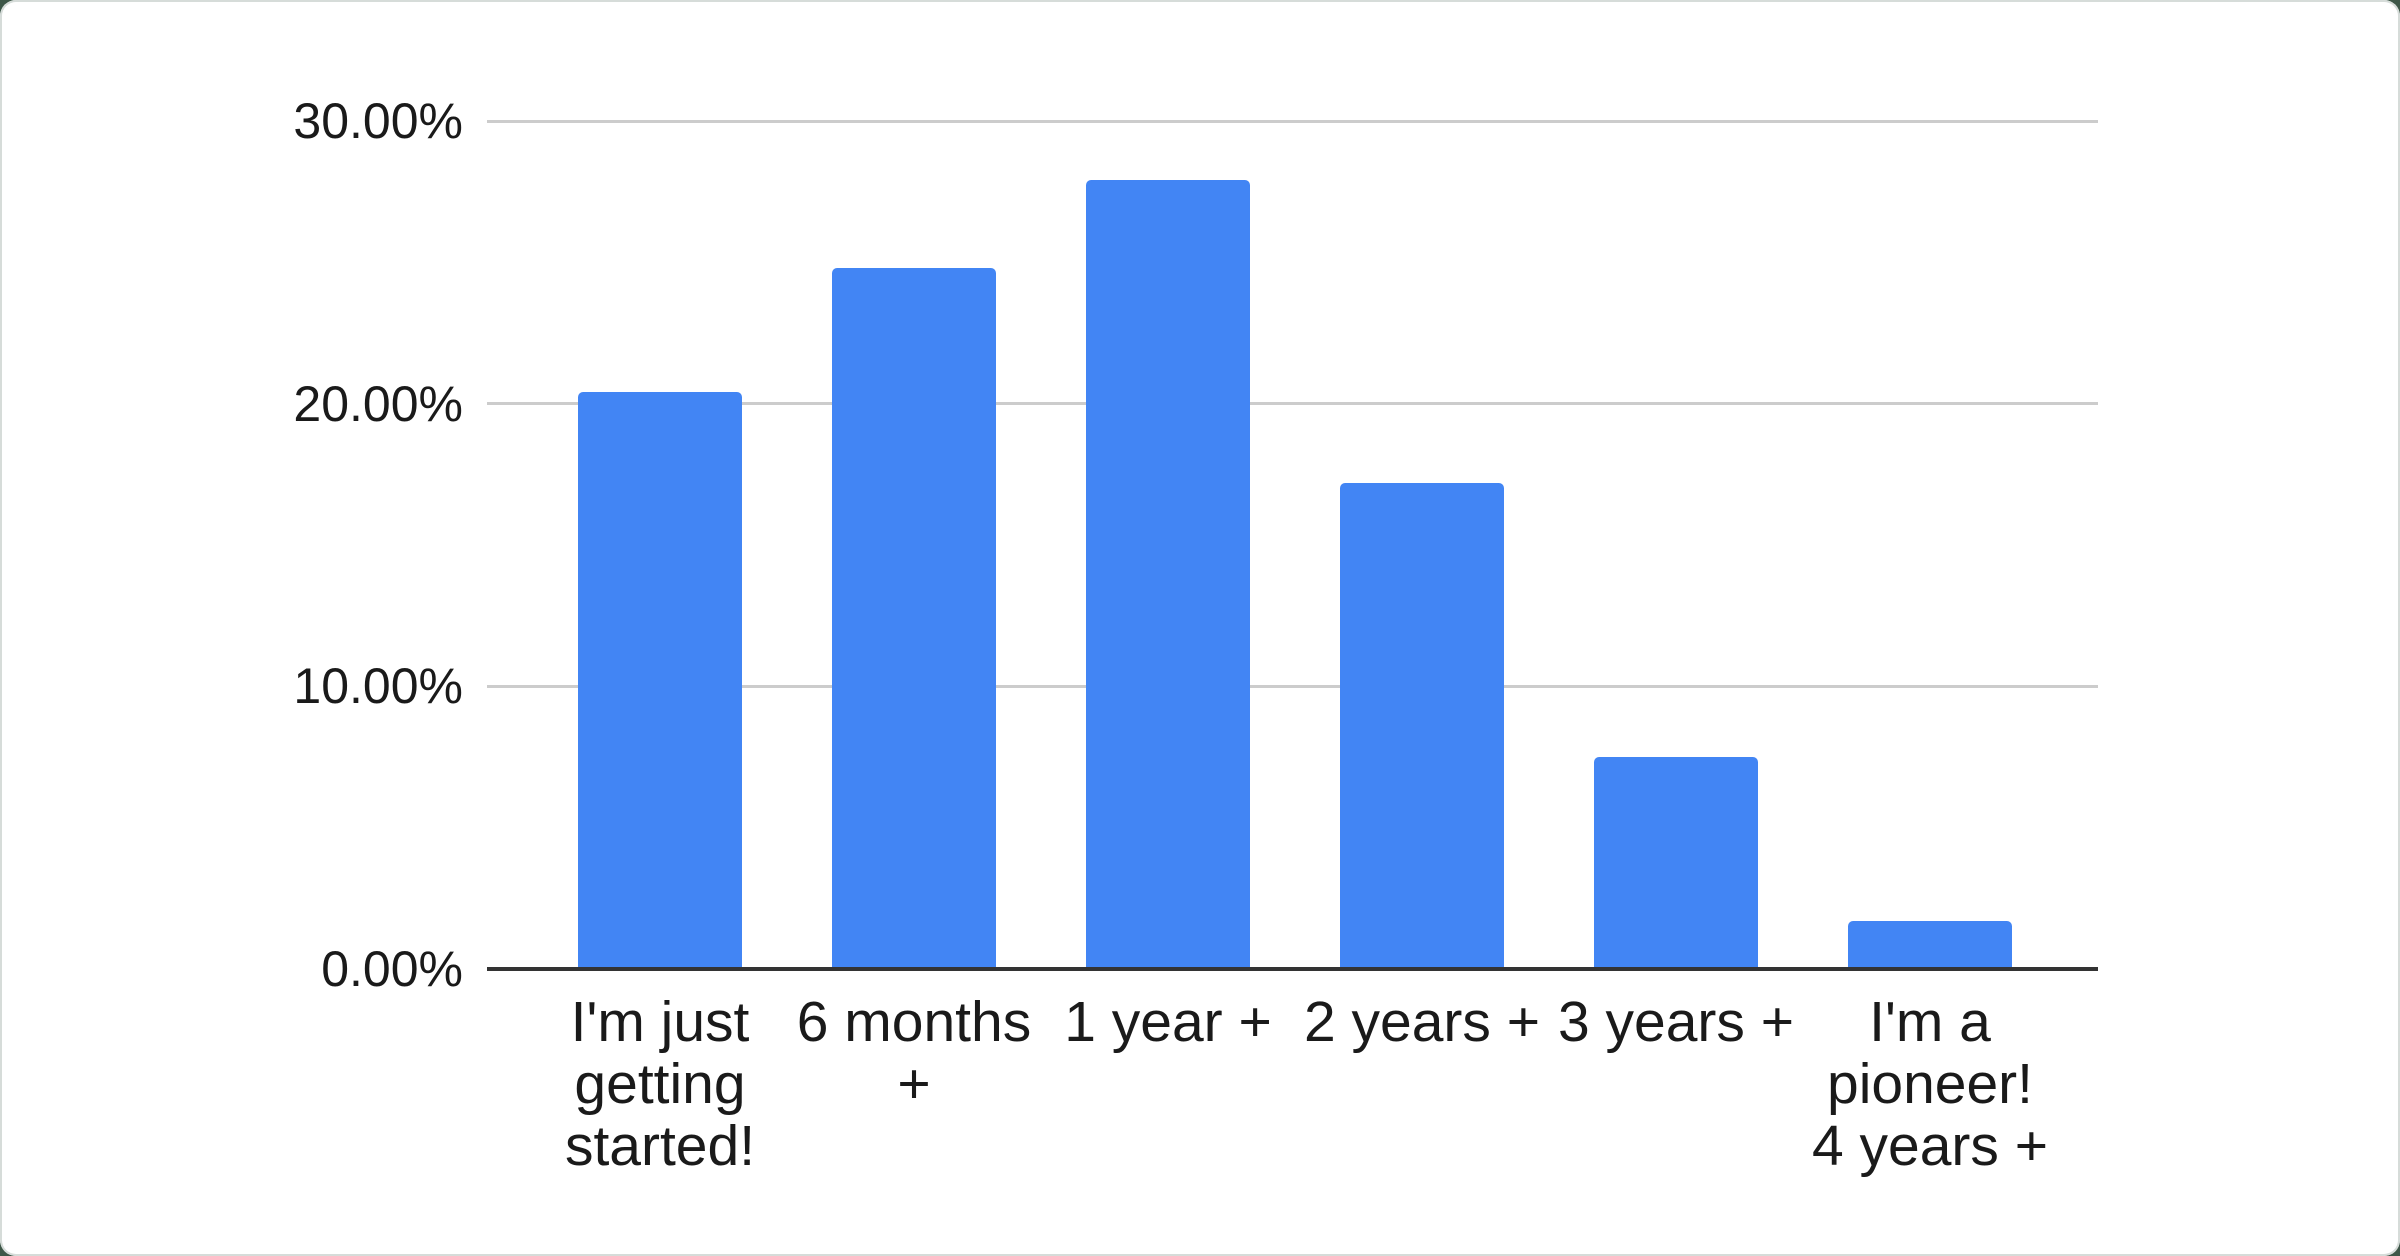 The width and height of the screenshot is (2400, 1256). I want to click on y-tick-label: 10.00%, so click(378, 686).